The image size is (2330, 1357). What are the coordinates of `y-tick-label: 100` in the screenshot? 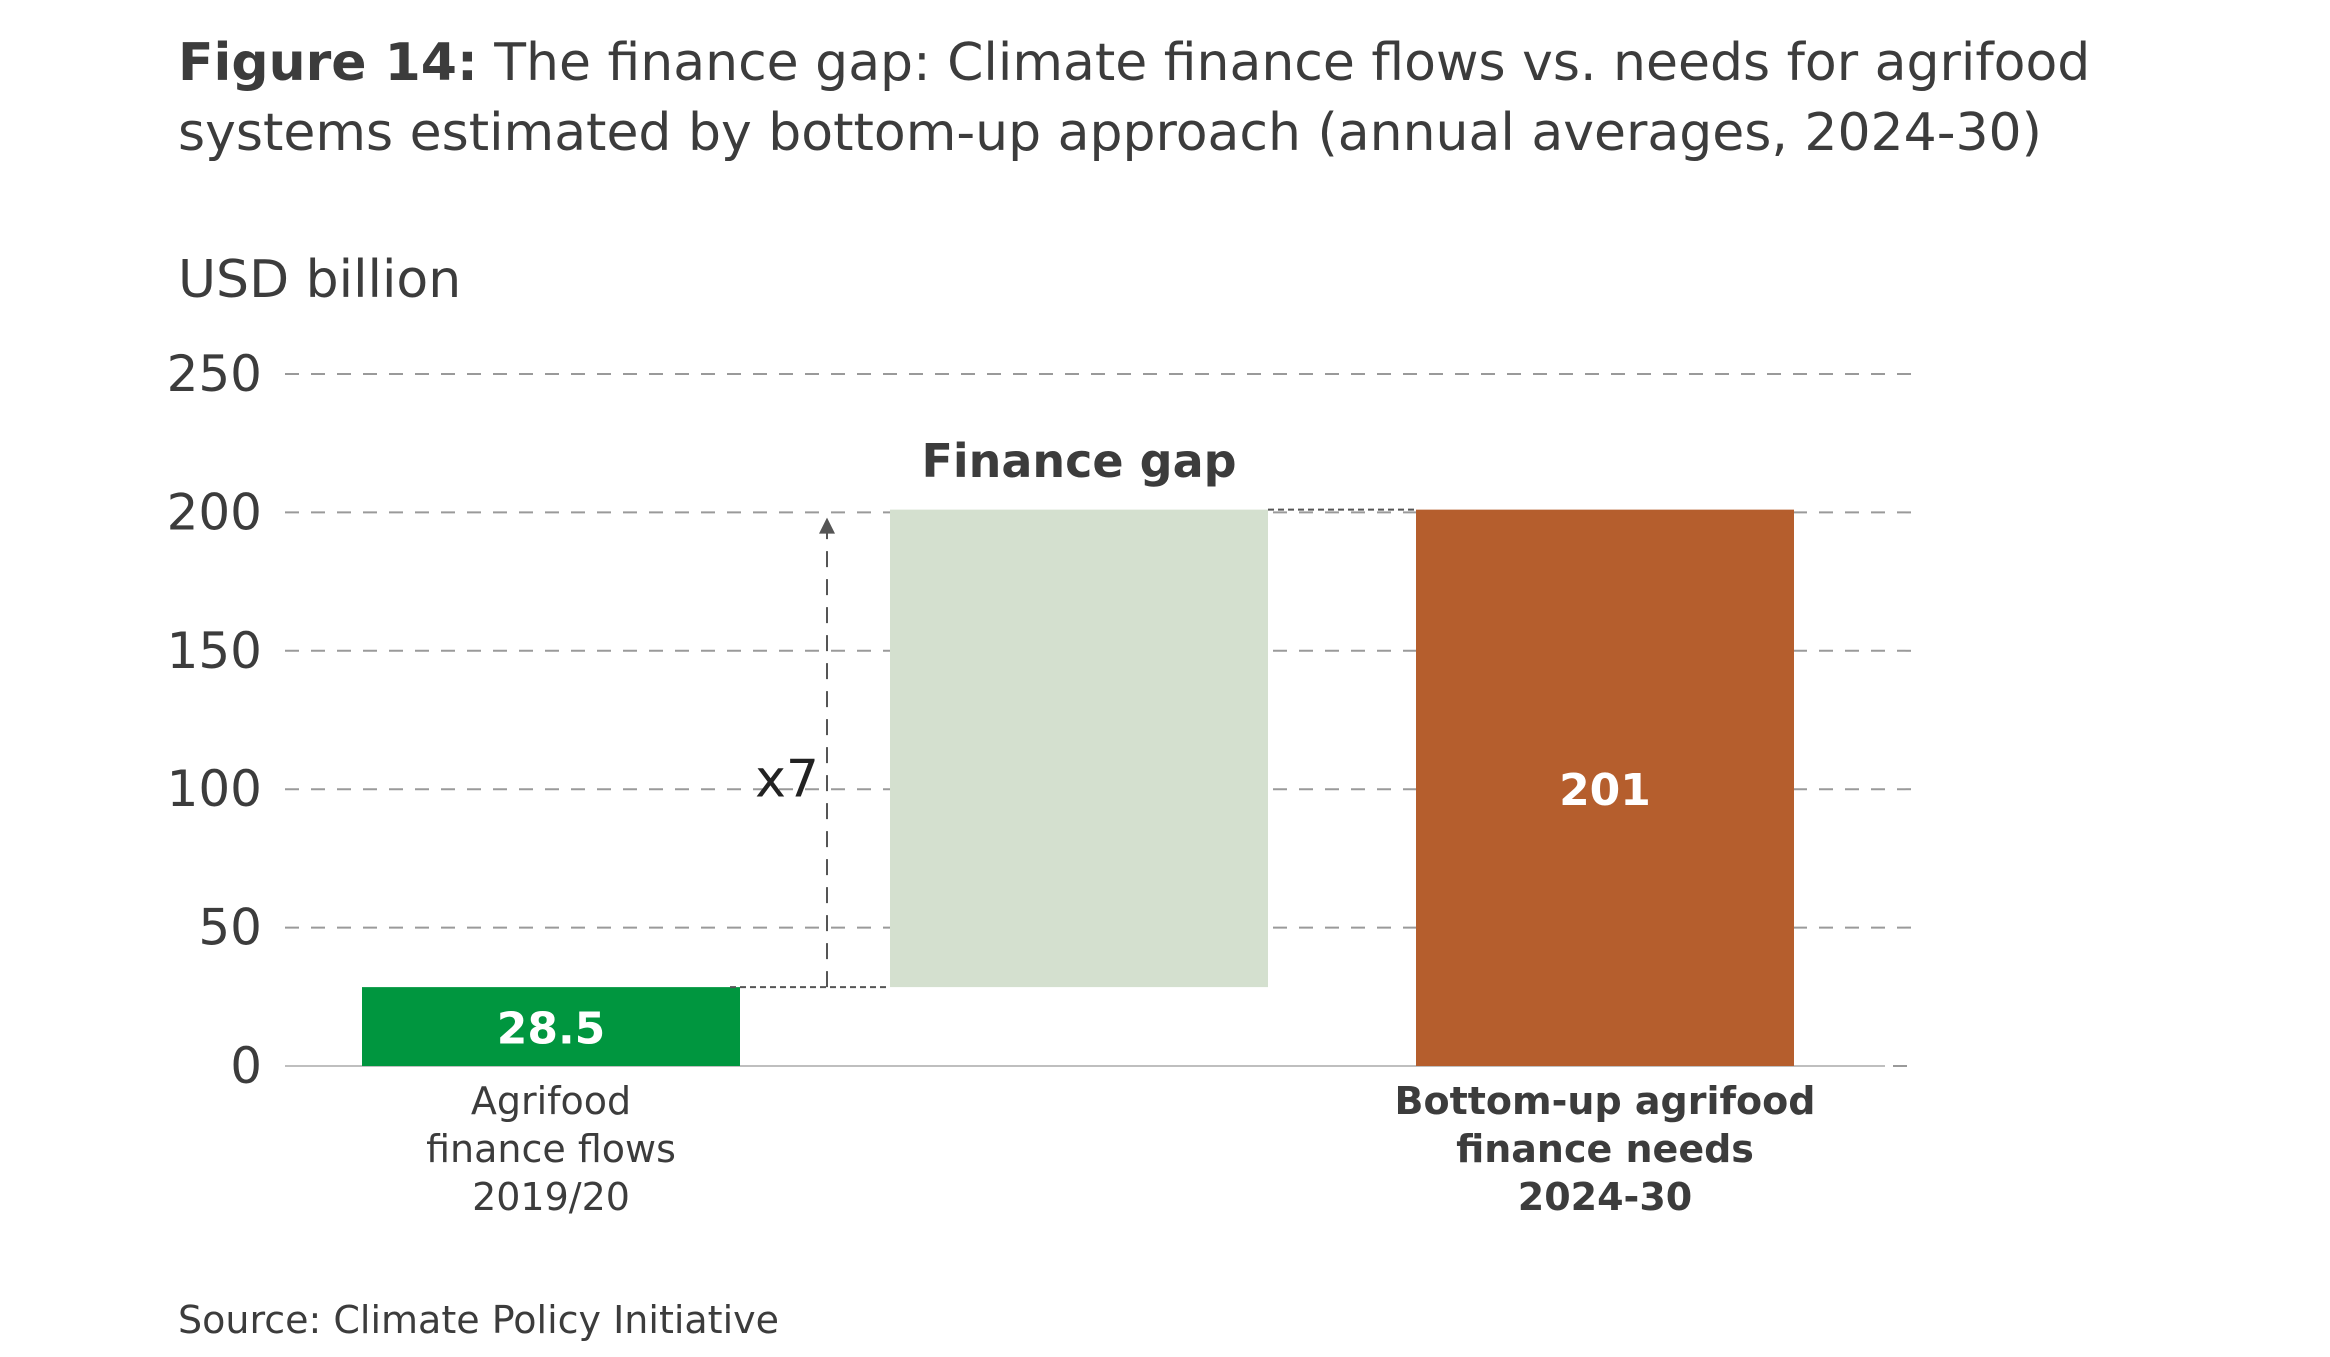 It's located at (214, 789).